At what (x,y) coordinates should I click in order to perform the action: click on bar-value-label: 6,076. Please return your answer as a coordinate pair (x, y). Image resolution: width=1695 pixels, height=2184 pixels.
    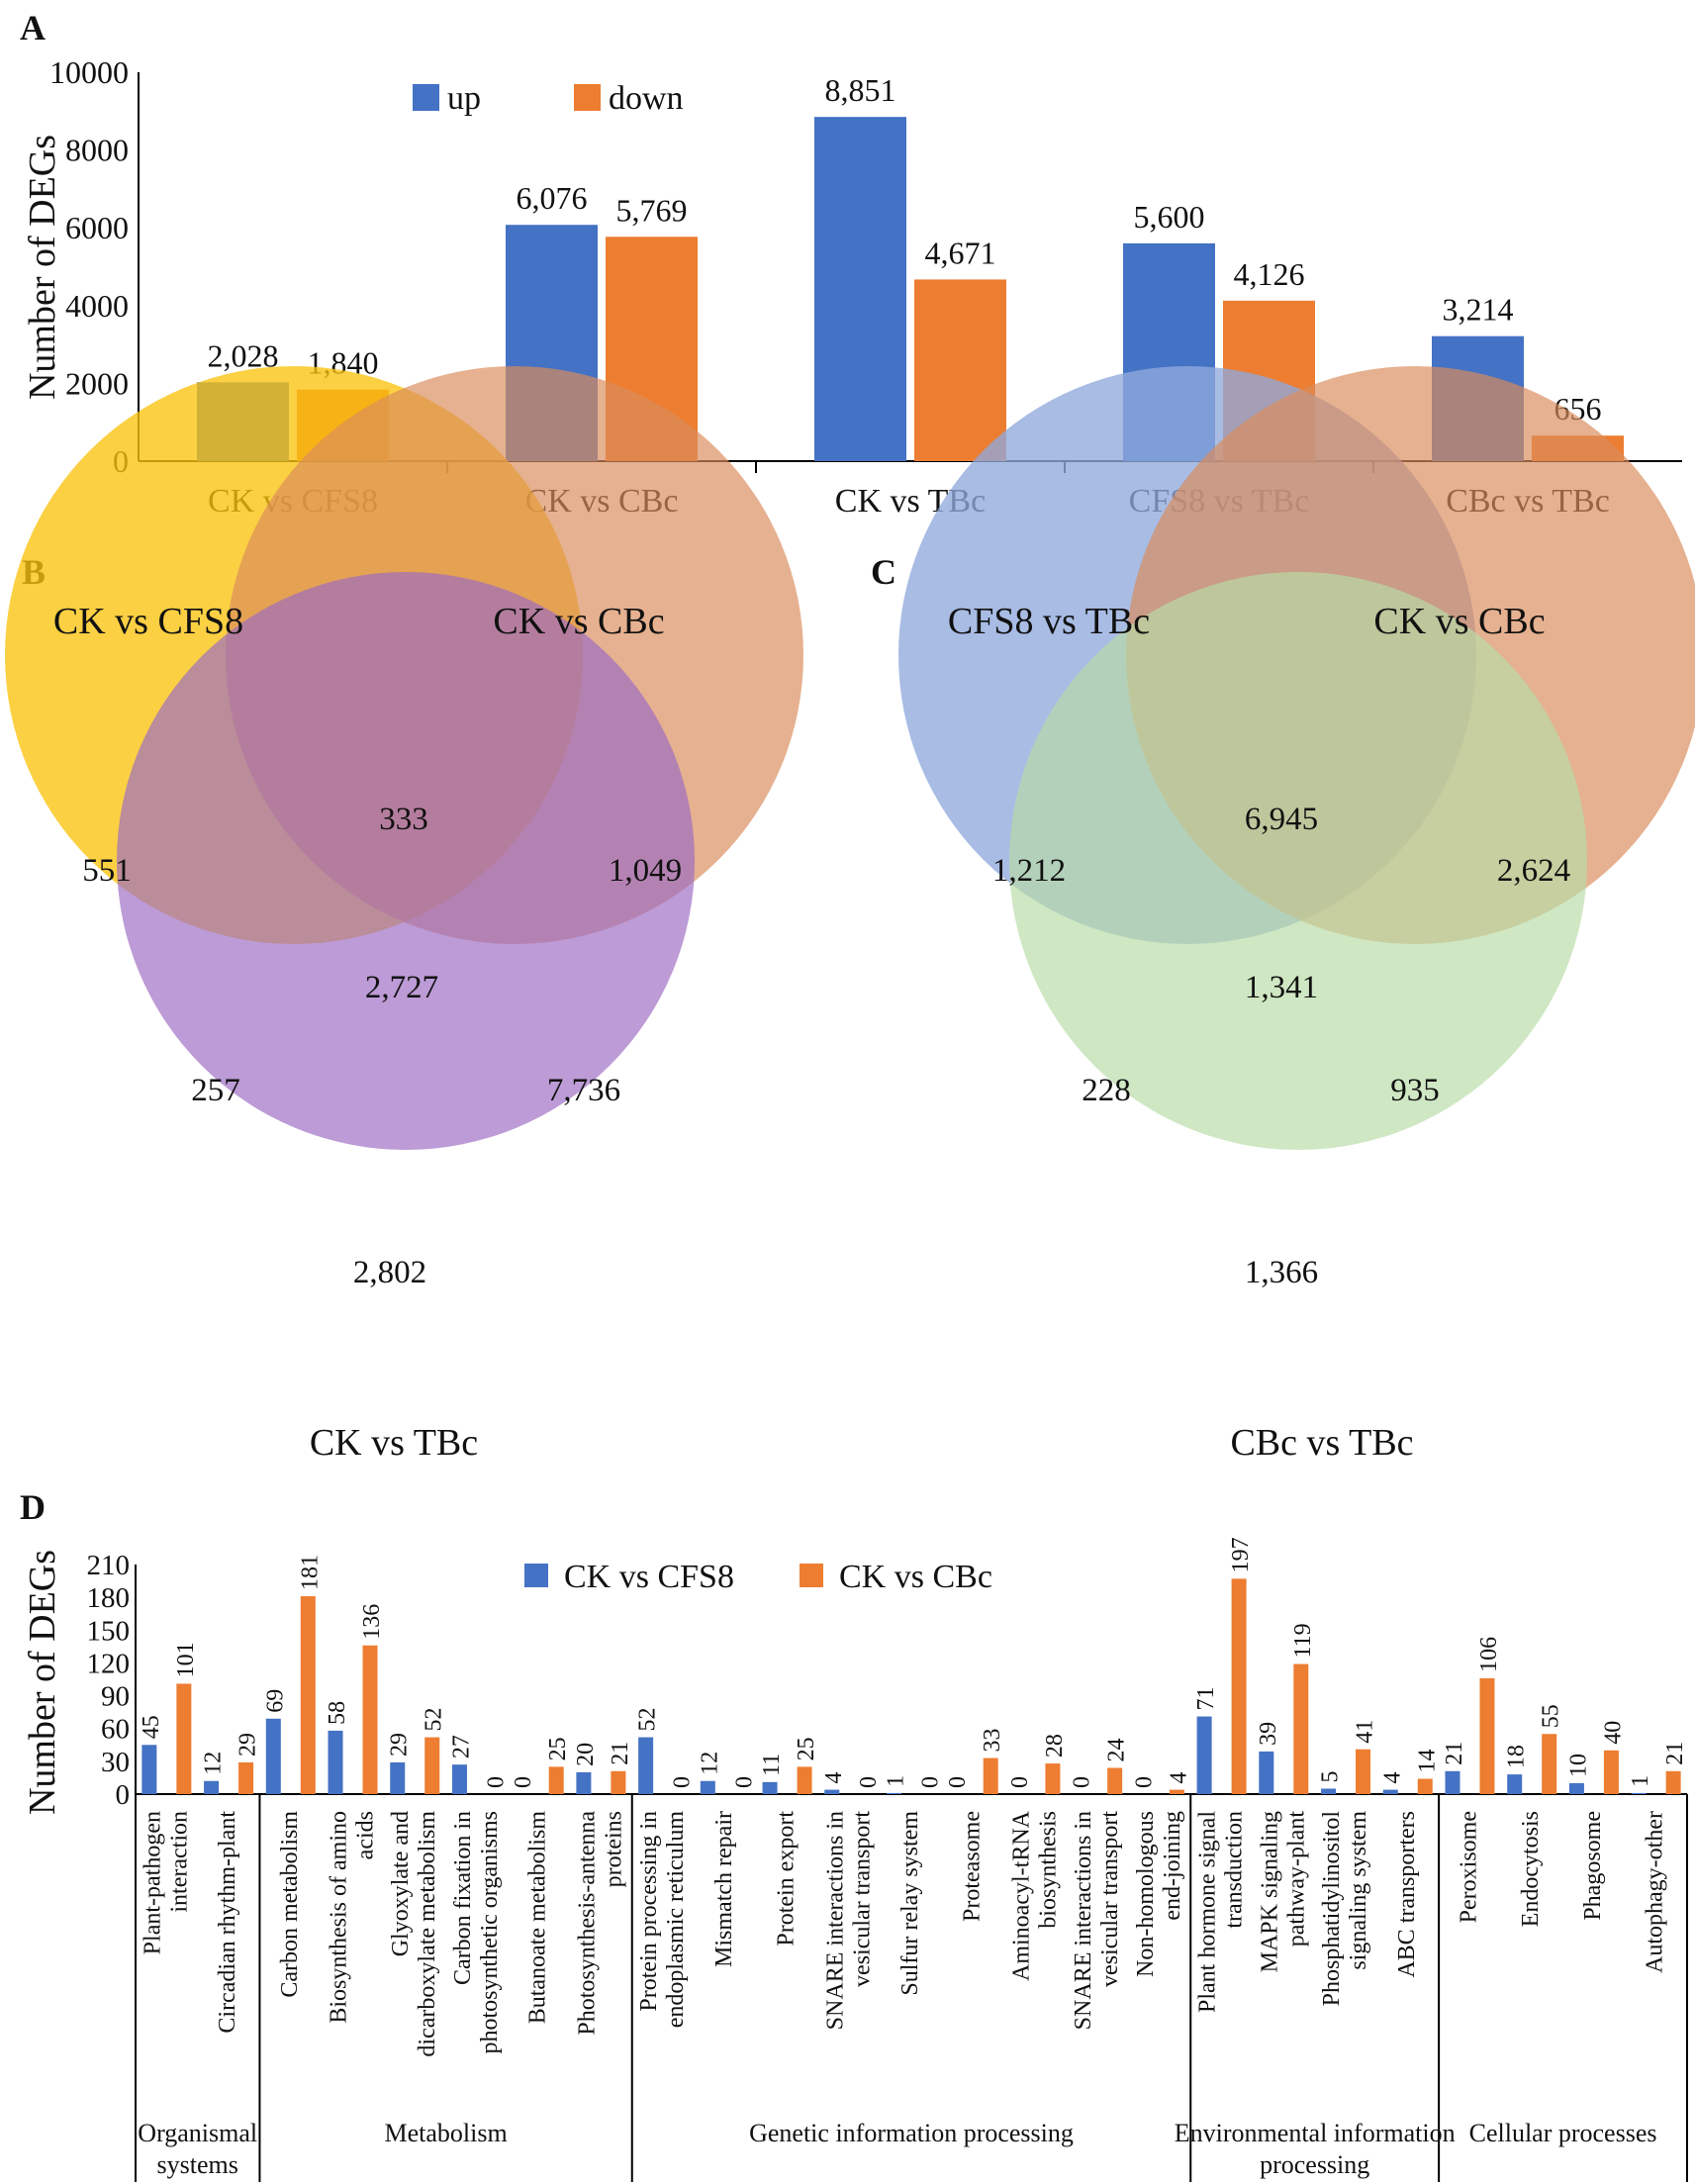
    Looking at the image, I should click on (552, 198).